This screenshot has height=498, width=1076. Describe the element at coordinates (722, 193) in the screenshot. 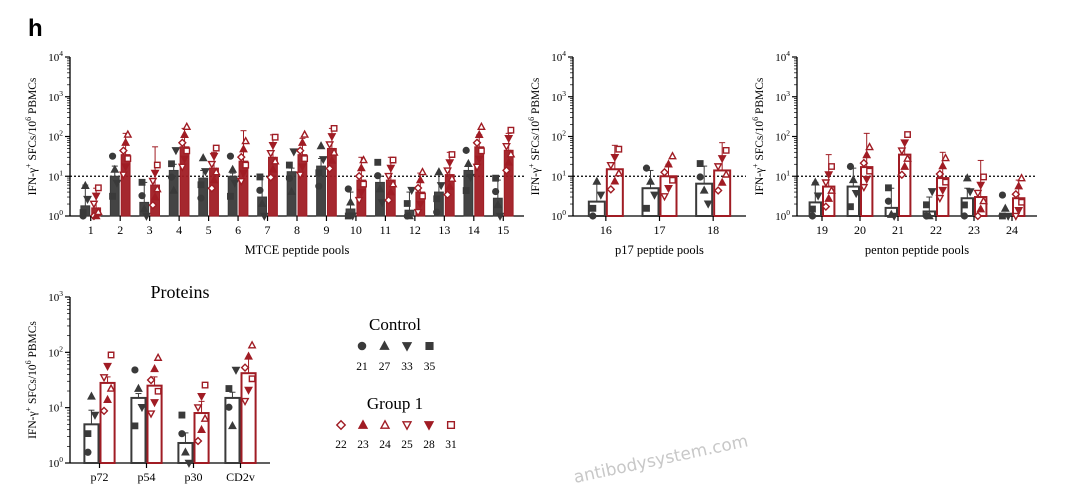

I see `bar-group1` at that location.